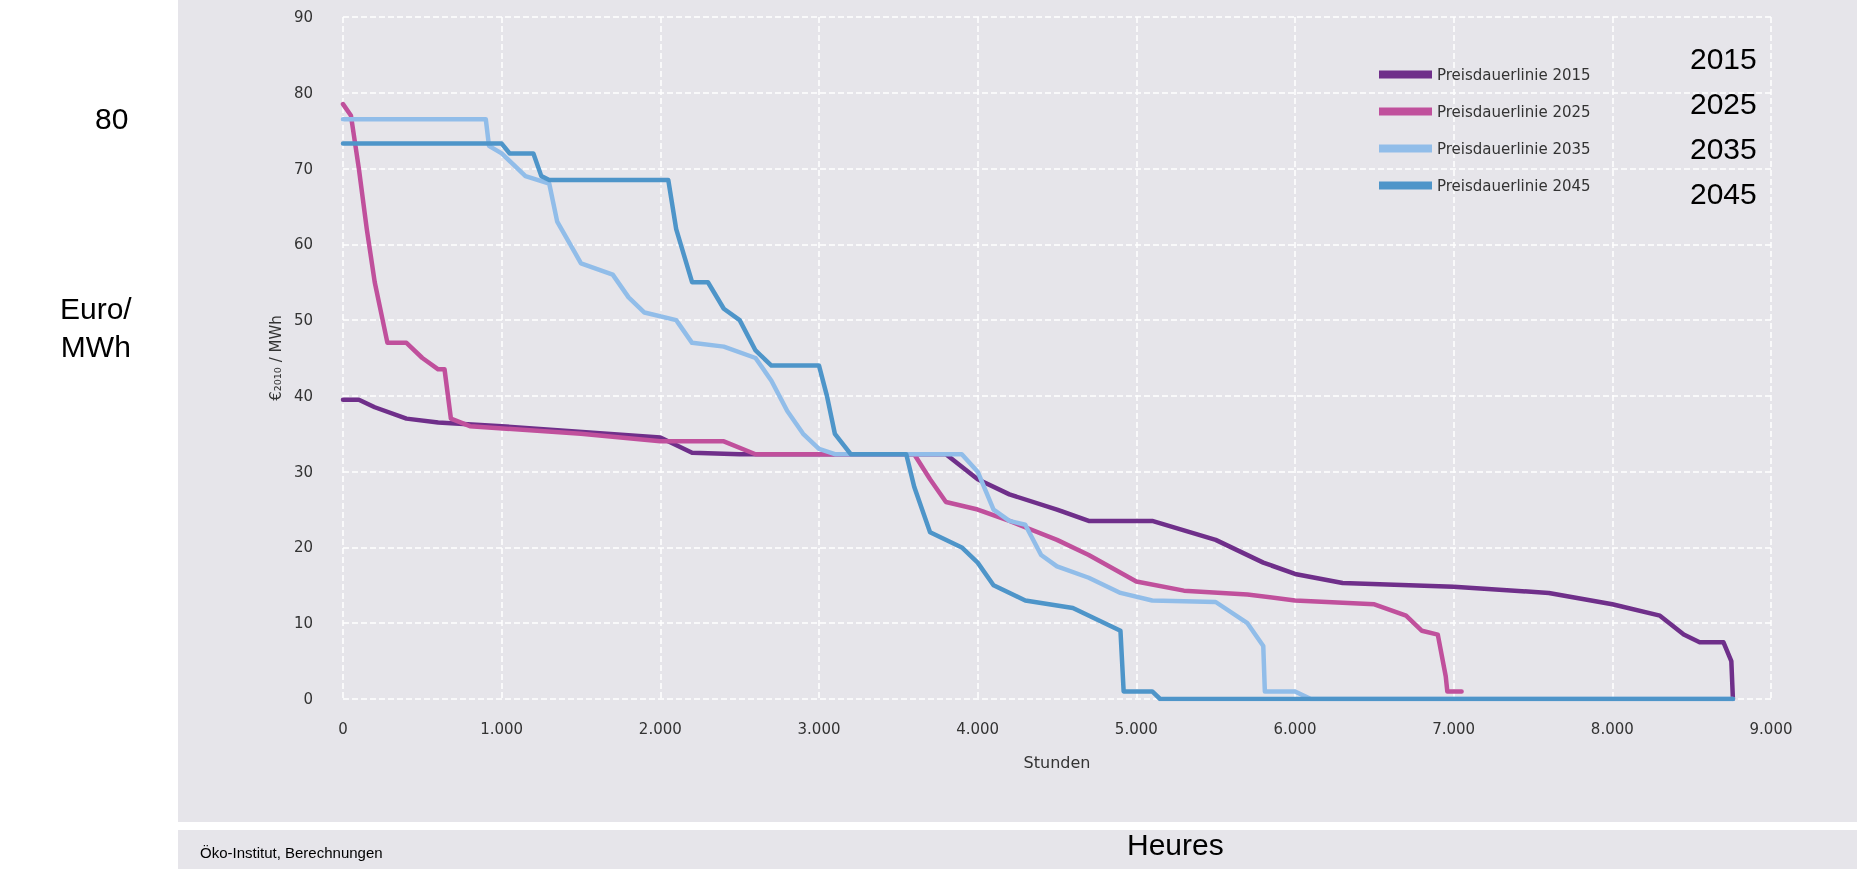 The width and height of the screenshot is (1857, 869). What do you see at coordinates (1514, 111) in the screenshot?
I see `legend-label: Preisdauerlinie 2025` at bounding box center [1514, 111].